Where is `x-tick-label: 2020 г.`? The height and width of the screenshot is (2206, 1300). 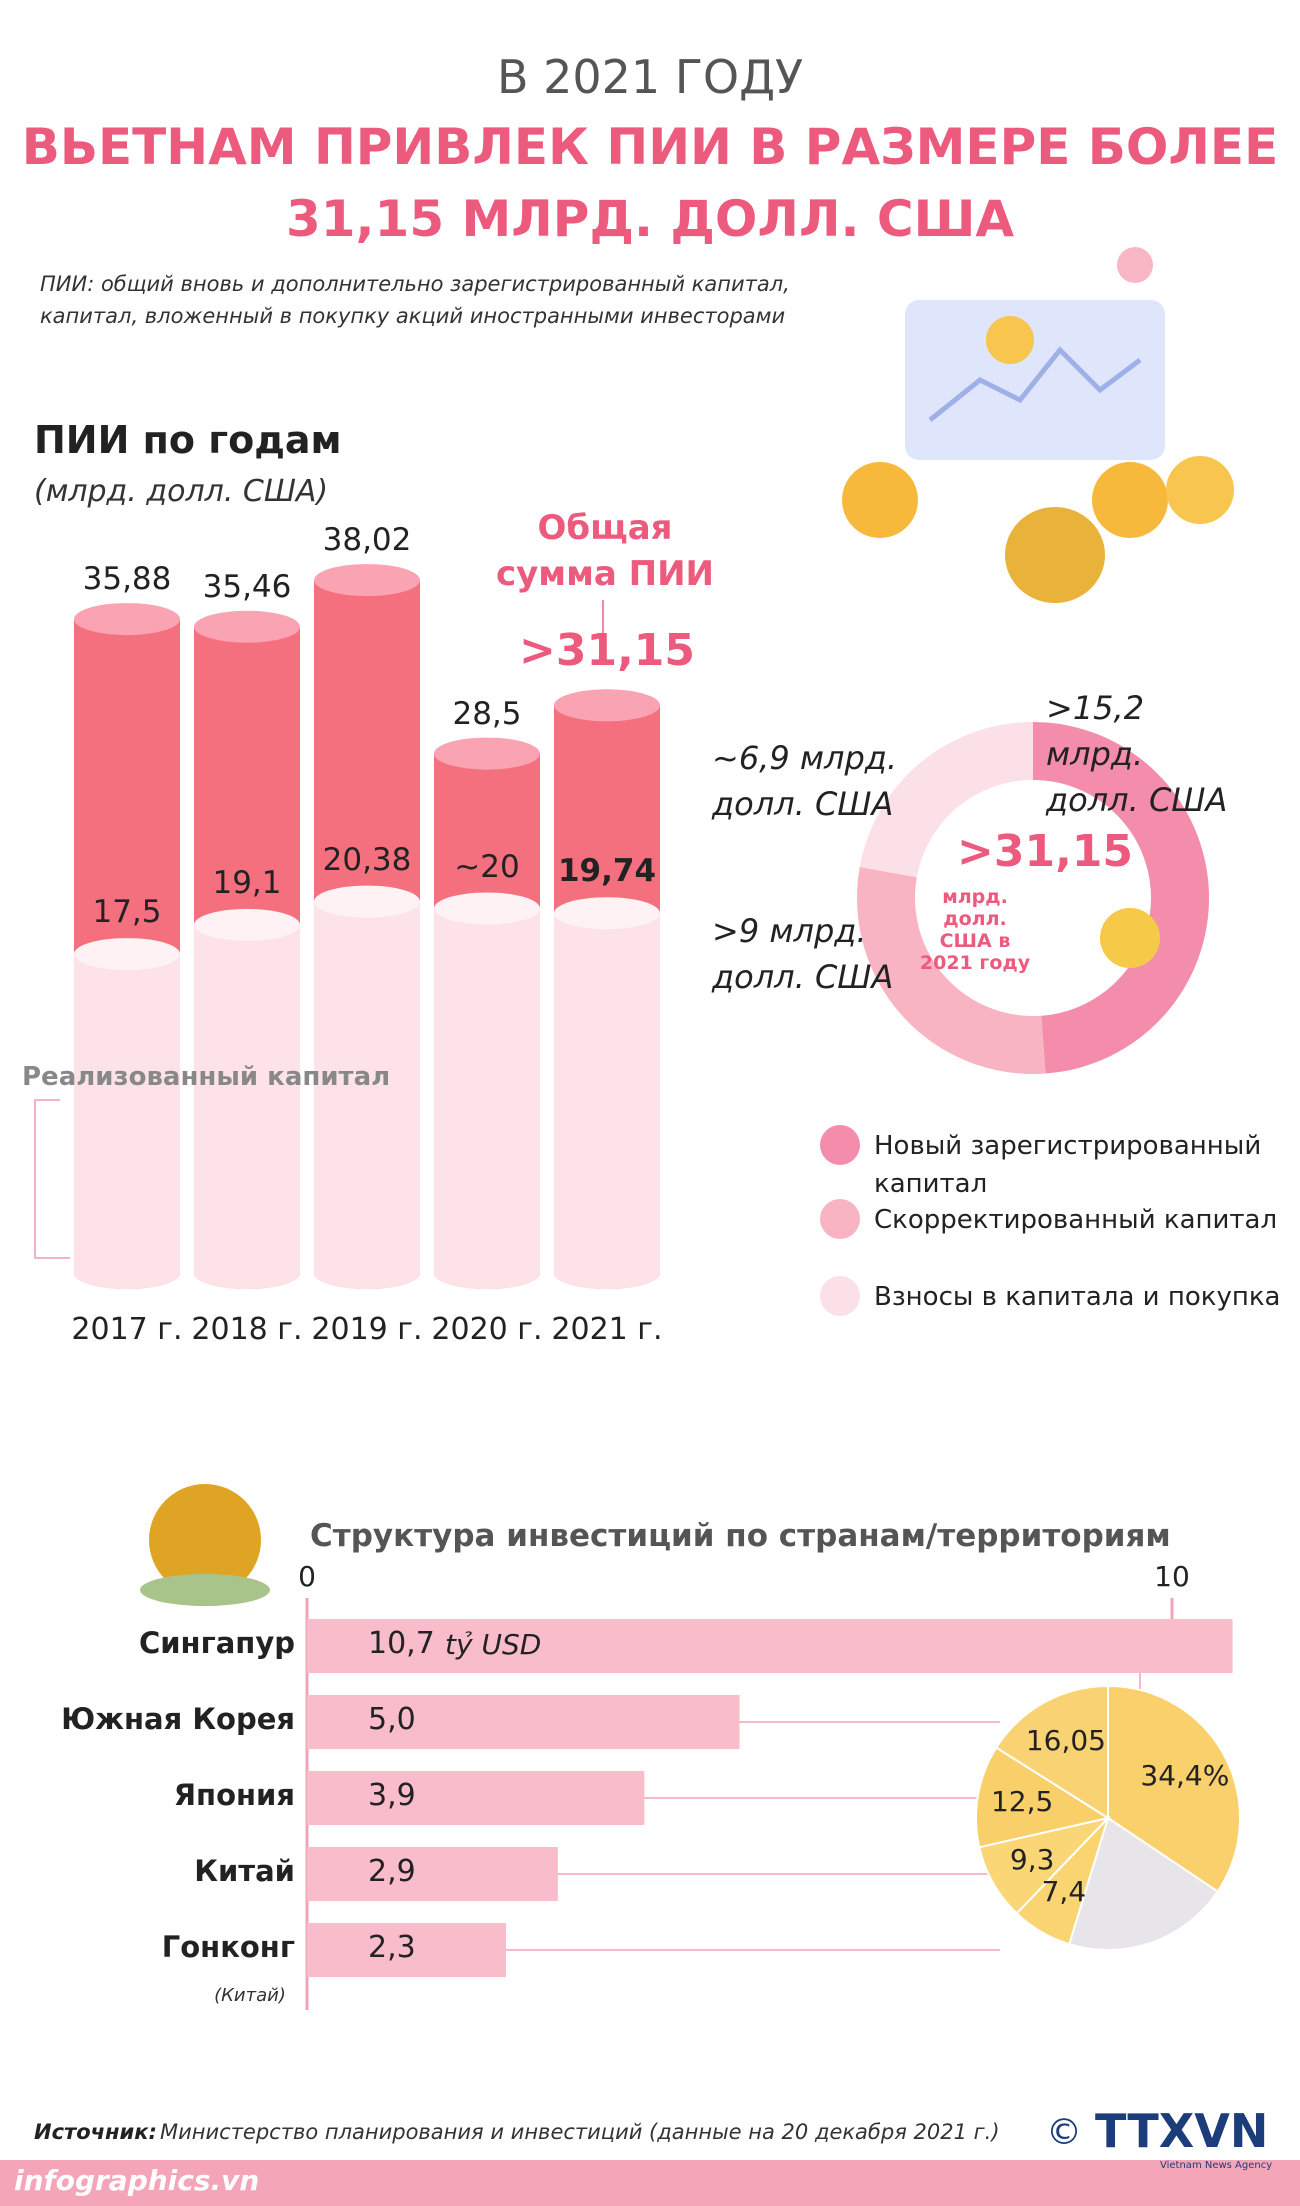
x-tick-label: 2020 г. is located at coordinates (487, 1329).